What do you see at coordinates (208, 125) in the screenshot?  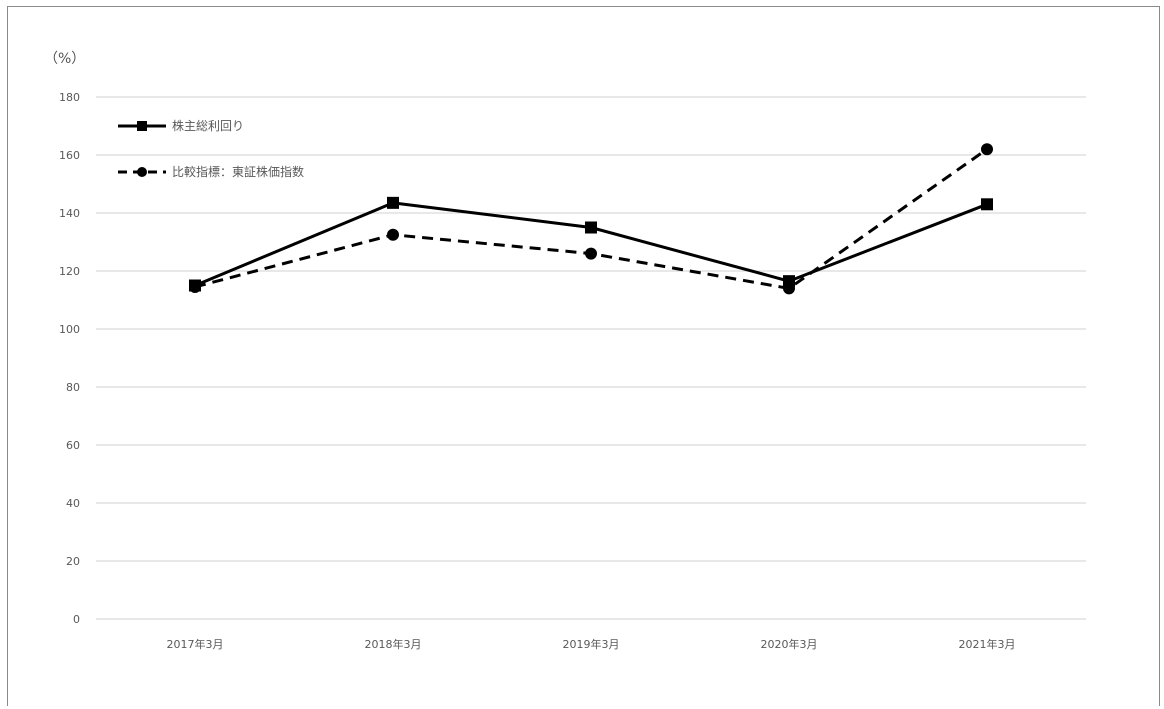 I see `legend-label-0: 株主総利回り` at bounding box center [208, 125].